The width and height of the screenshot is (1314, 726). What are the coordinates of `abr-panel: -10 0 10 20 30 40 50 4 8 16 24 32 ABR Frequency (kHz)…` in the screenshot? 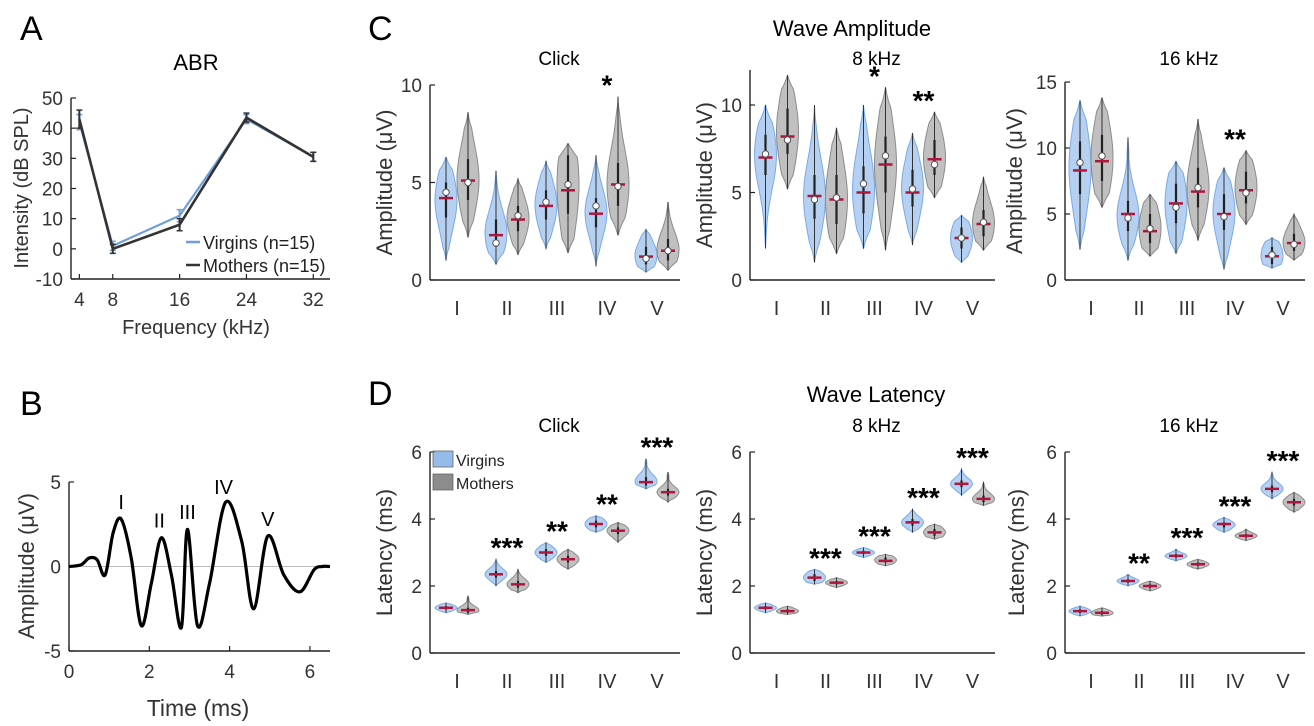 It's located at (170, 194).